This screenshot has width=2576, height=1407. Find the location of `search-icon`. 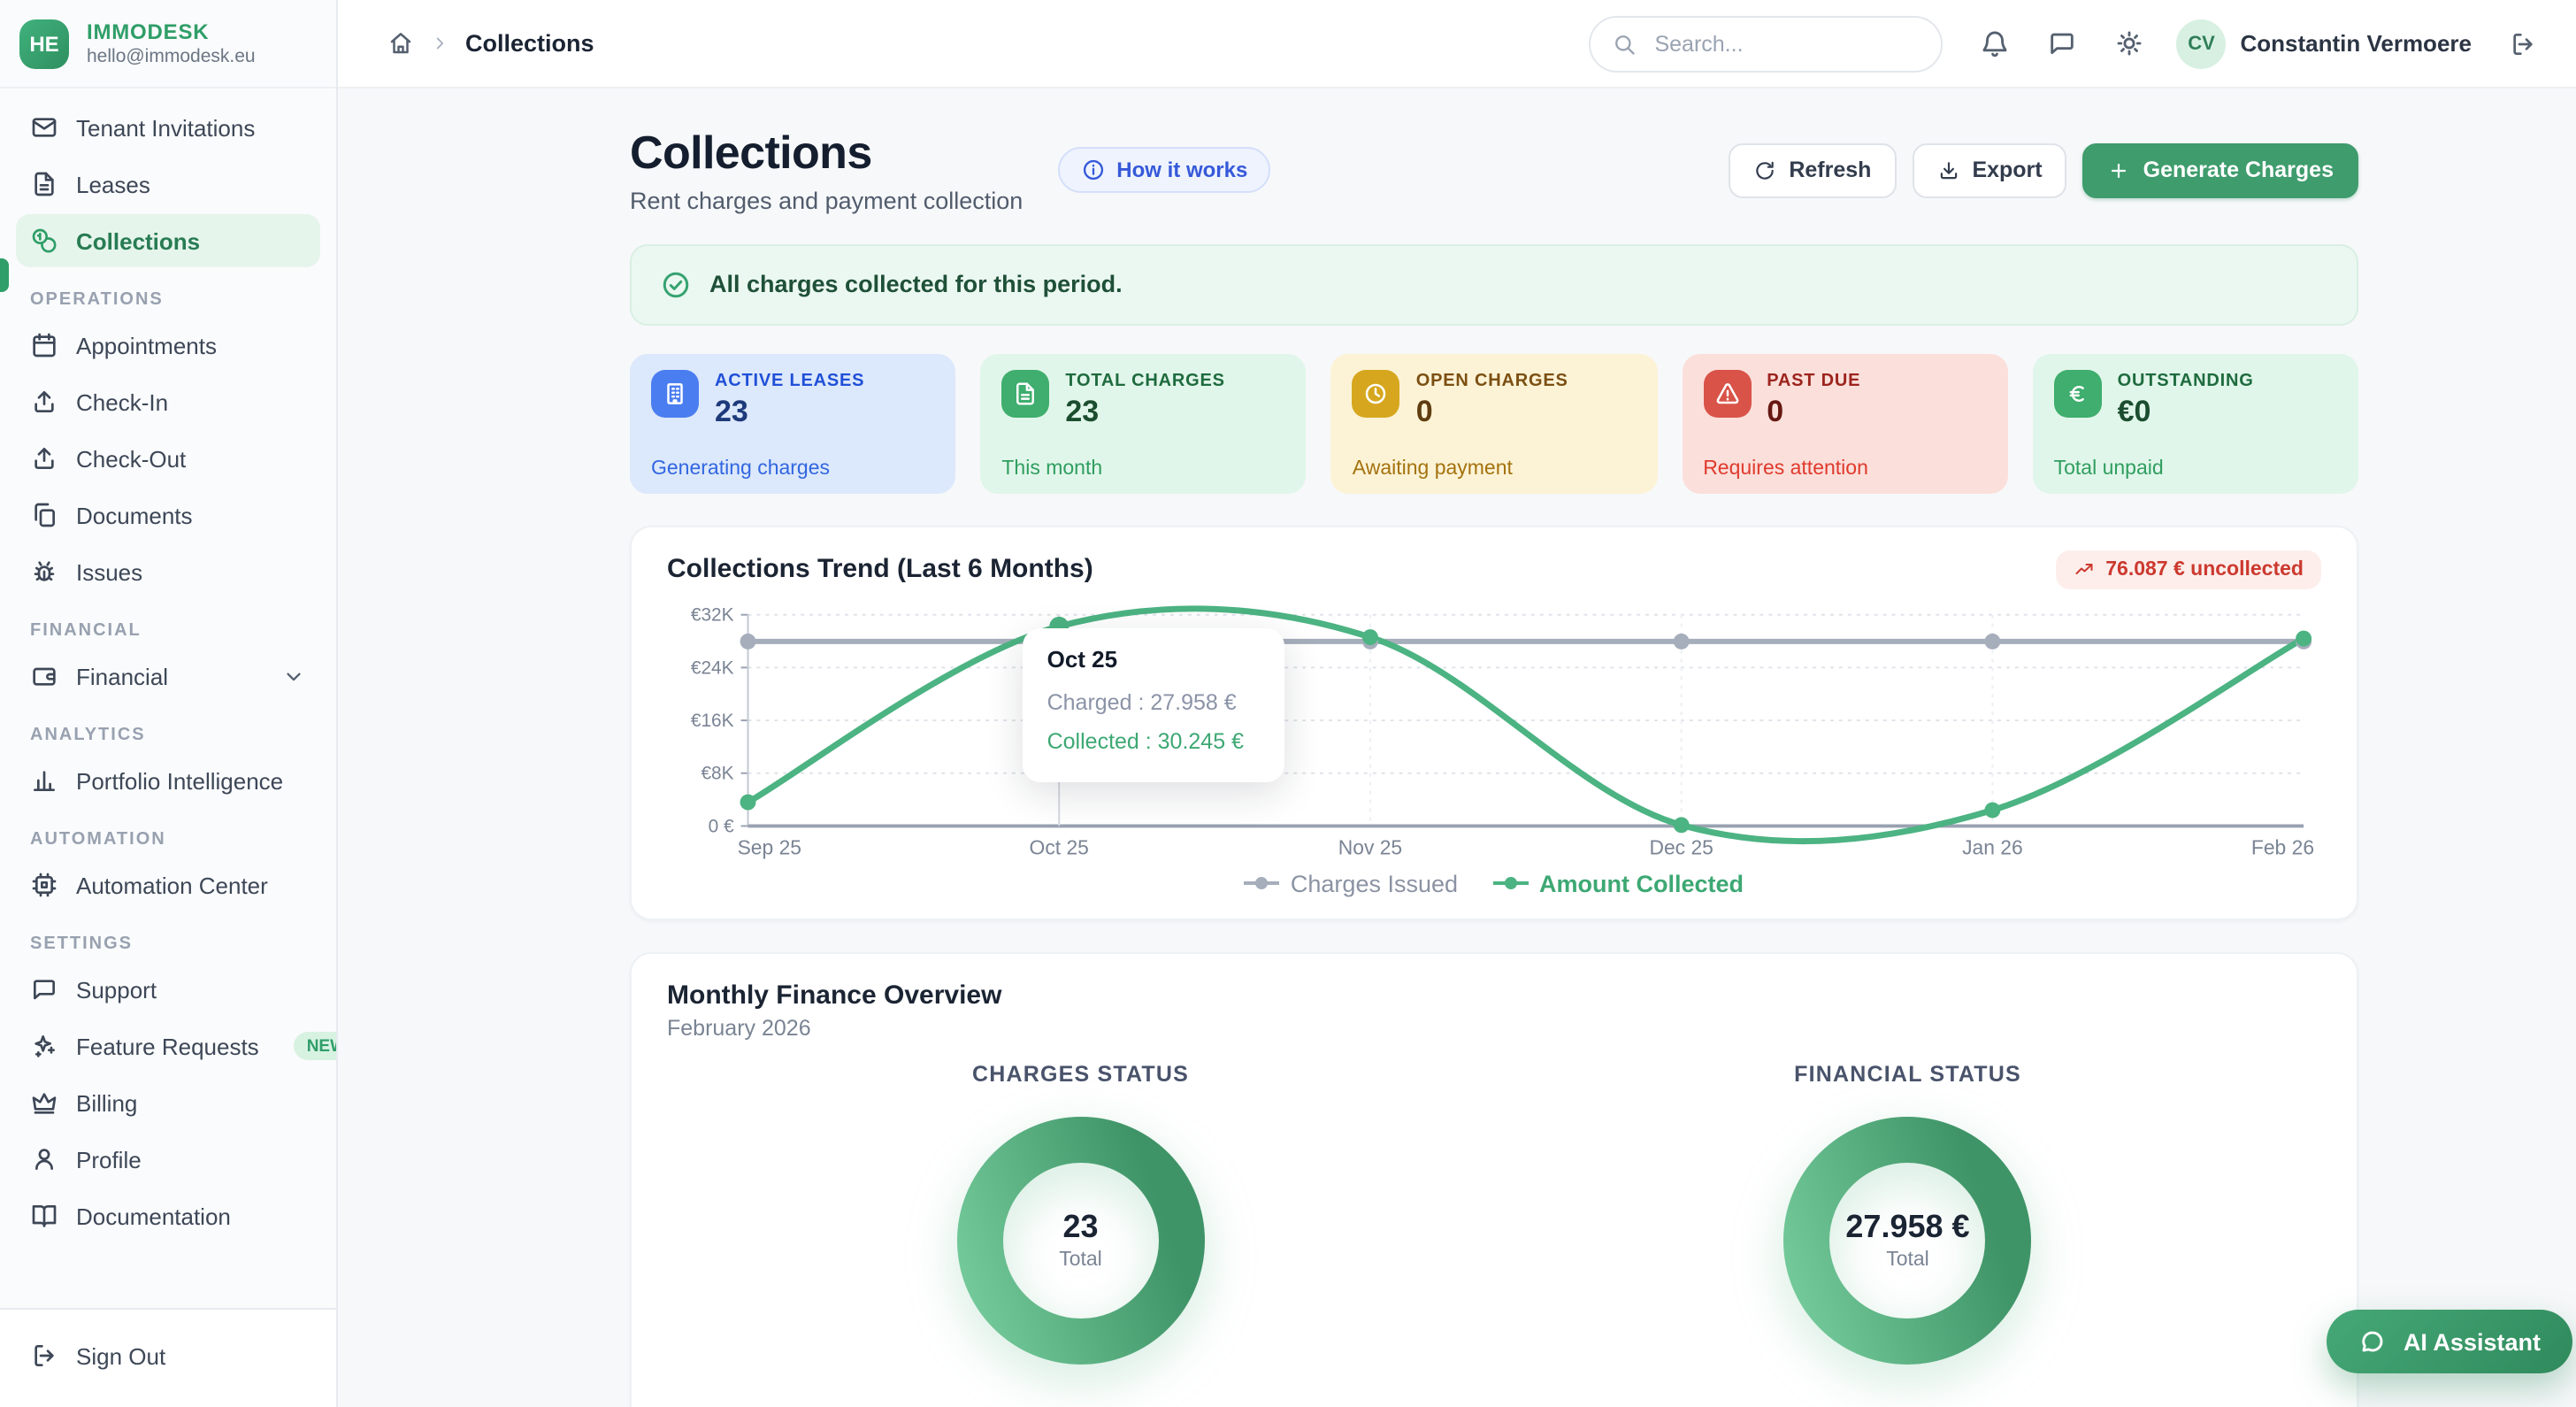

search-icon is located at coordinates (1624, 43).